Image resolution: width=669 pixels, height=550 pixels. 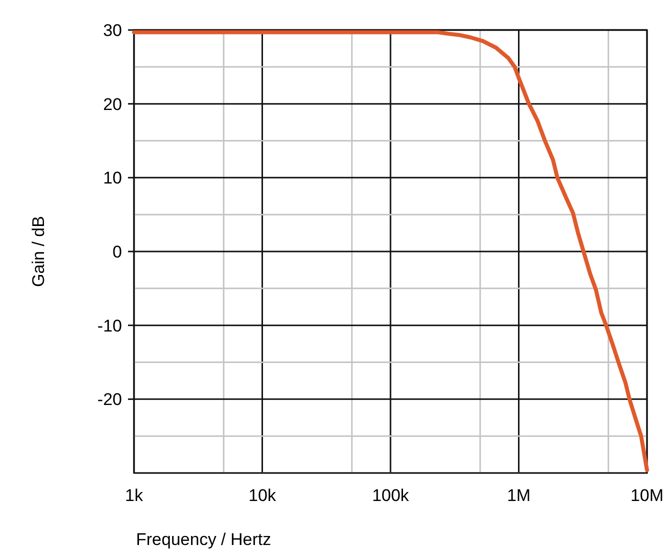 I want to click on x-tick-label: 10M, so click(x=647, y=495).